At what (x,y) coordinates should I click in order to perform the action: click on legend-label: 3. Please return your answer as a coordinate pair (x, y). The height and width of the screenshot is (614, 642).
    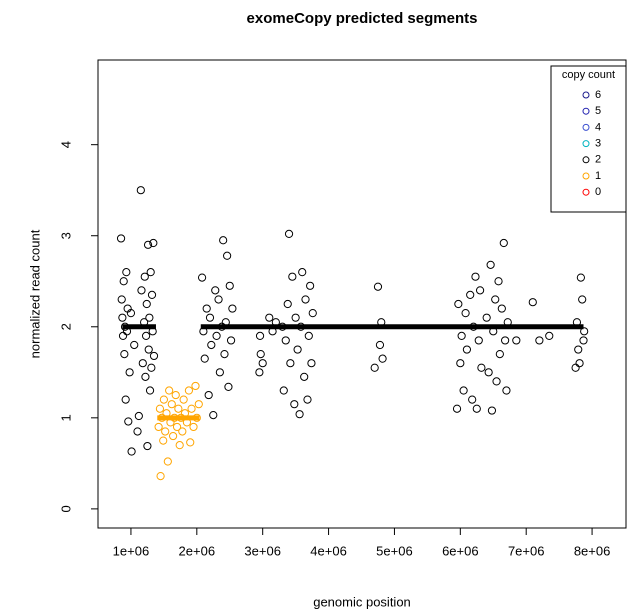
    Looking at the image, I should click on (598, 144).